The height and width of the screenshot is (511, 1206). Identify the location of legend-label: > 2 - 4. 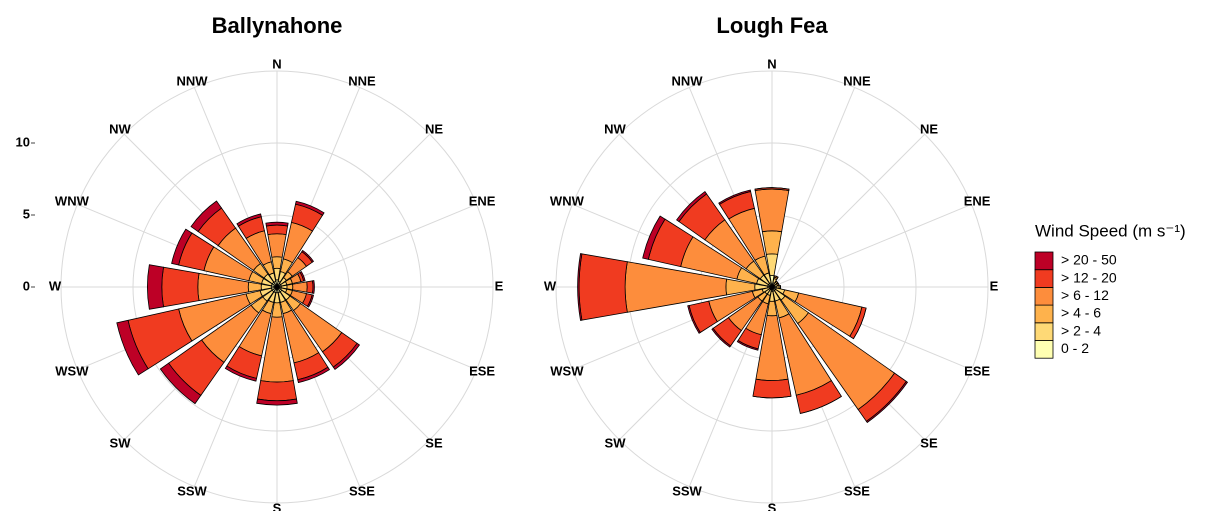
(1081, 330).